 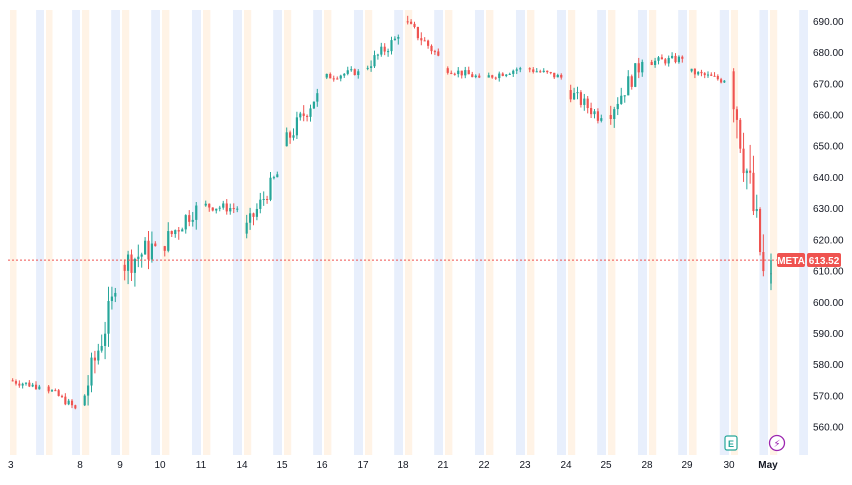 I want to click on time-tick-label: 21, so click(x=443, y=465).